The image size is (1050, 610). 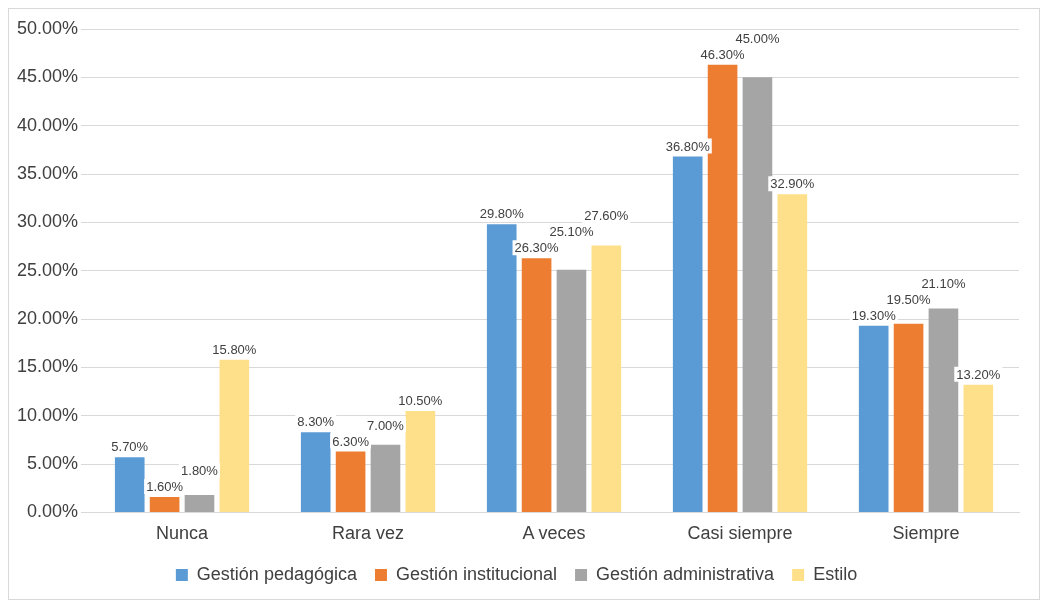 I want to click on data-label: 27.60%, so click(x=606, y=216).